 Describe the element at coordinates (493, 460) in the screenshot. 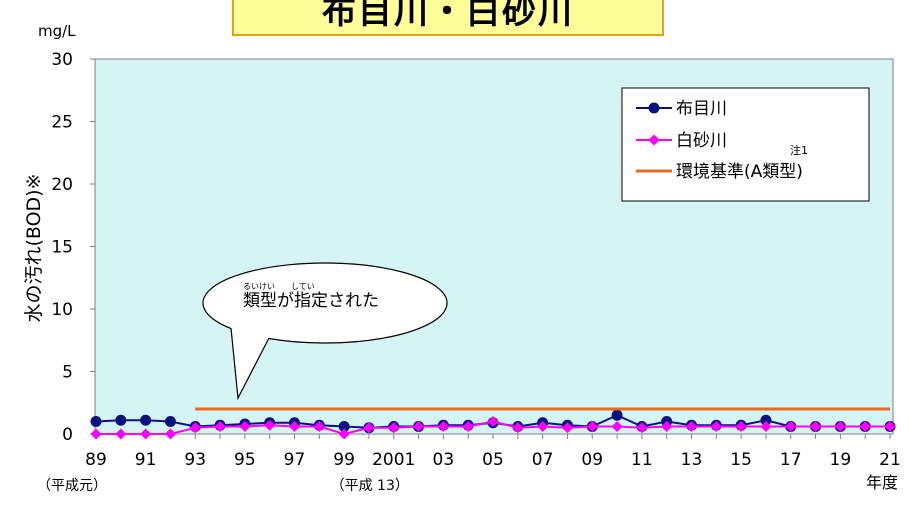

I see `x-tick-label: 05` at that location.